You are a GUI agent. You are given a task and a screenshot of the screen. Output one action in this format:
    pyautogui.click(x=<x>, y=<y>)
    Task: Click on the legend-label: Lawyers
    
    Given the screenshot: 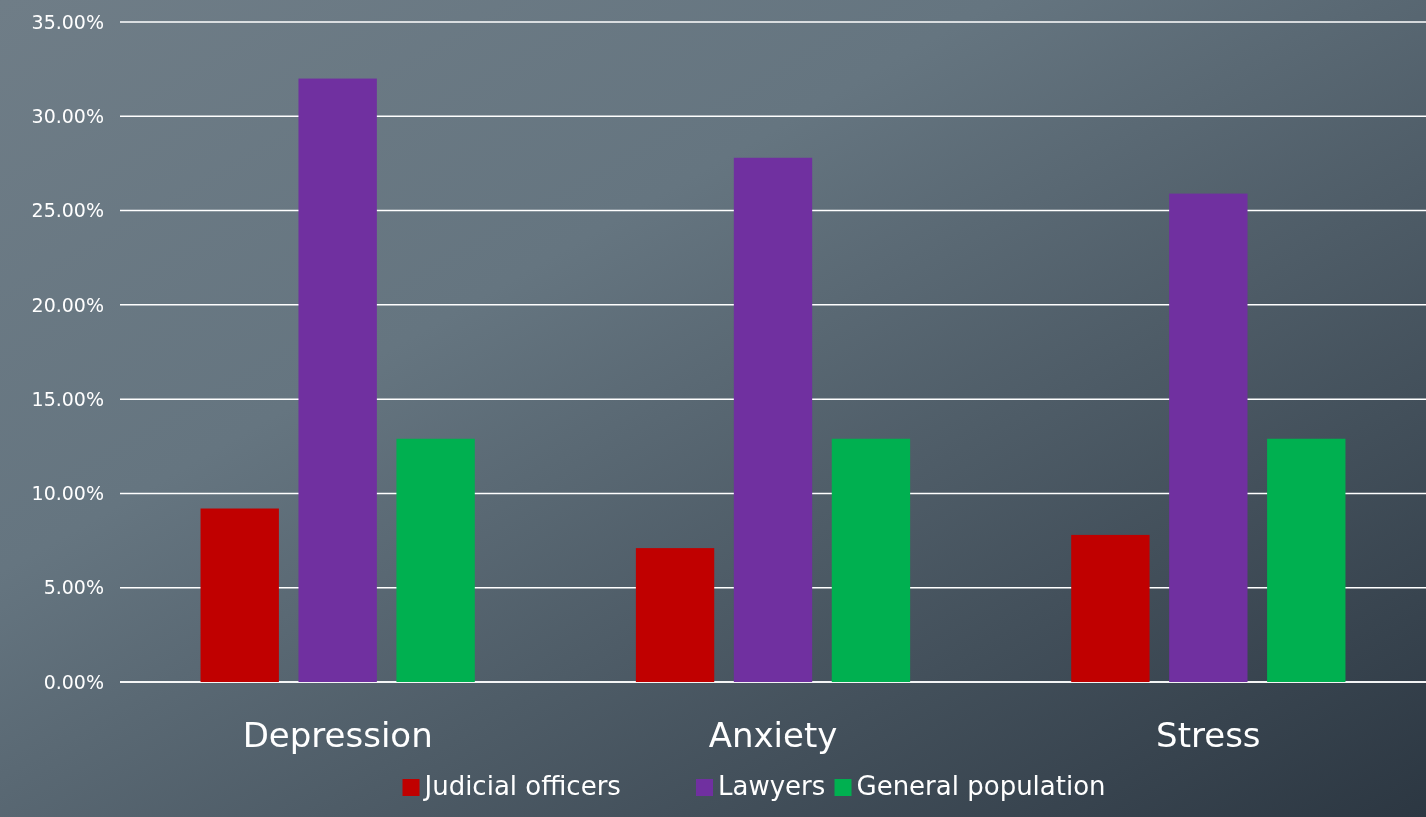 What is the action you would take?
    pyautogui.click(x=772, y=786)
    